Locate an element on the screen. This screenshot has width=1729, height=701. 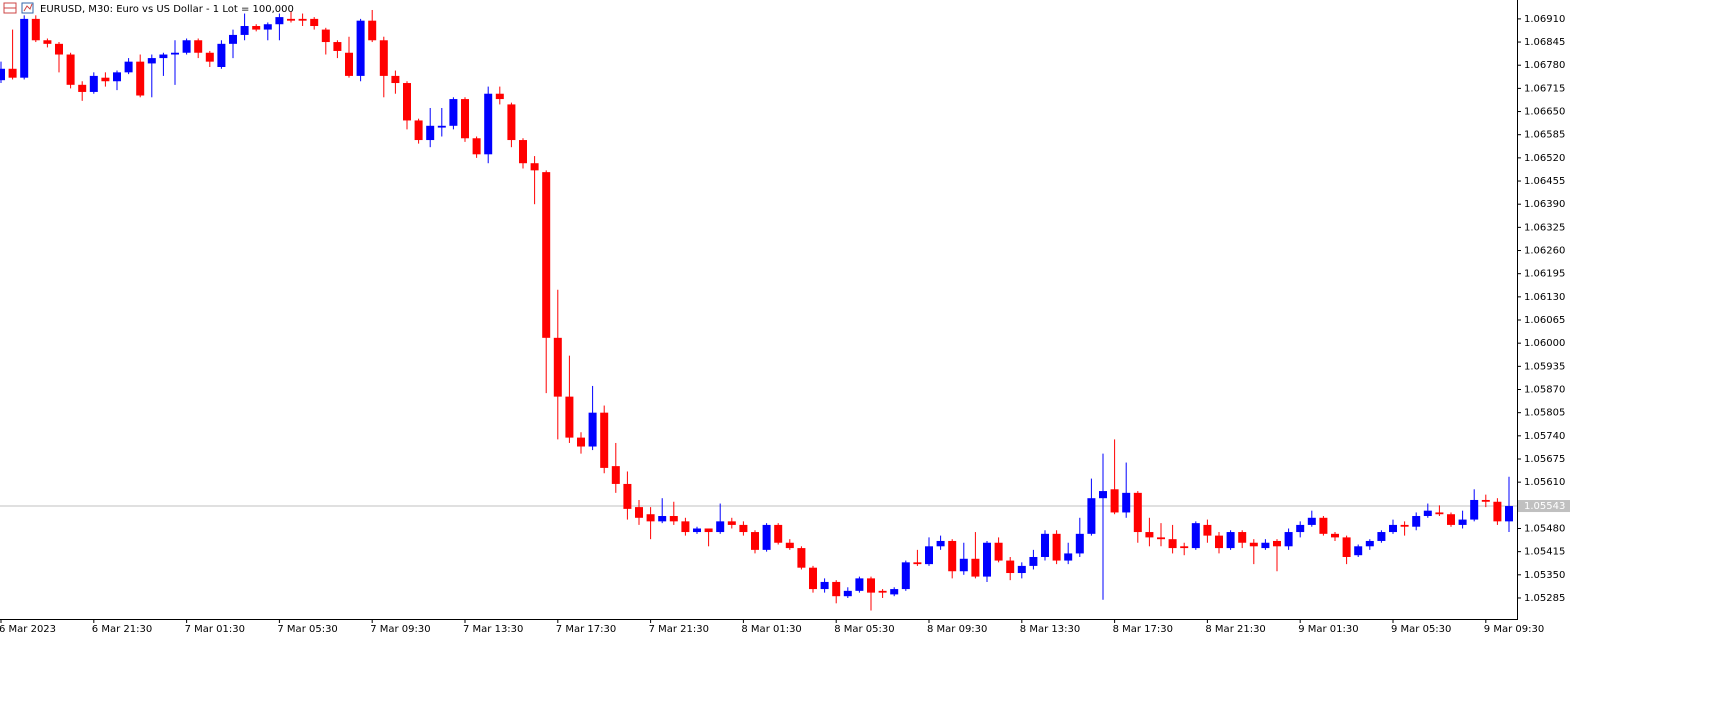
x-tick-label: 7 Mar 17:30 is located at coordinates (586, 629).